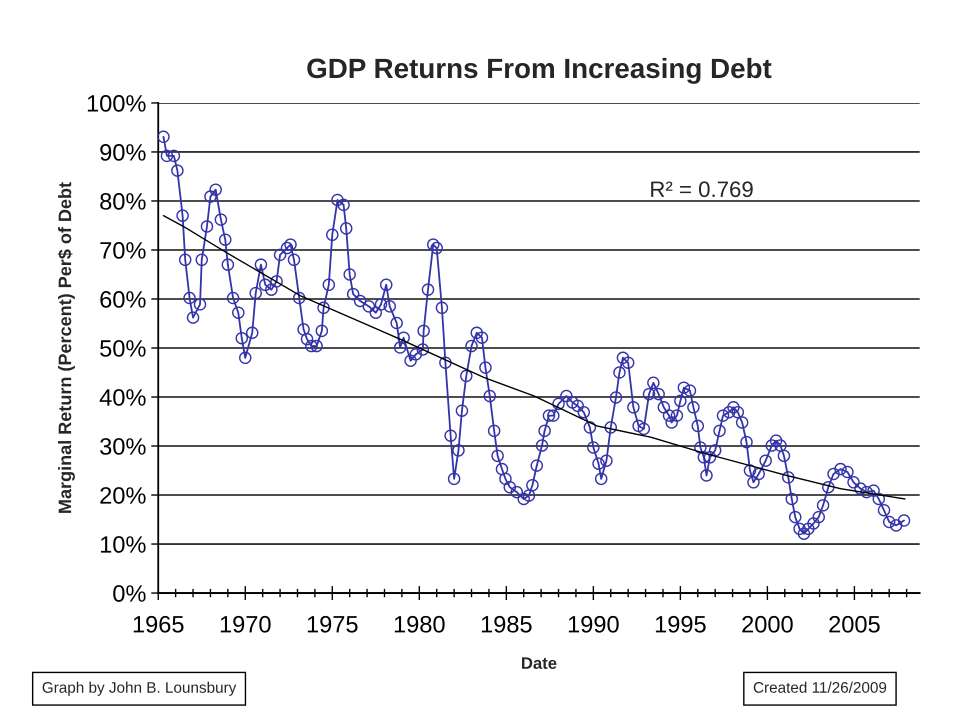 The width and height of the screenshot is (959, 725). What do you see at coordinates (123, 446) in the screenshot?
I see `y-tick-label: 30%` at bounding box center [123, 446].